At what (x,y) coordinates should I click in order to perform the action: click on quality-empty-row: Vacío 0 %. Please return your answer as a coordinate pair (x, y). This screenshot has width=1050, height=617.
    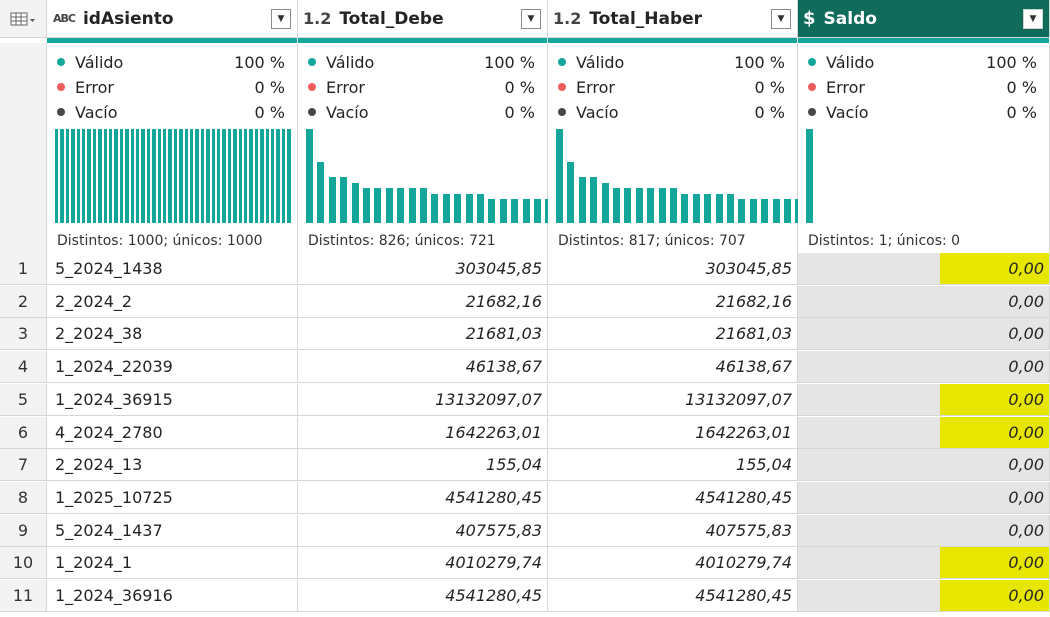
    Looking at the image, I should click on (671, 112).